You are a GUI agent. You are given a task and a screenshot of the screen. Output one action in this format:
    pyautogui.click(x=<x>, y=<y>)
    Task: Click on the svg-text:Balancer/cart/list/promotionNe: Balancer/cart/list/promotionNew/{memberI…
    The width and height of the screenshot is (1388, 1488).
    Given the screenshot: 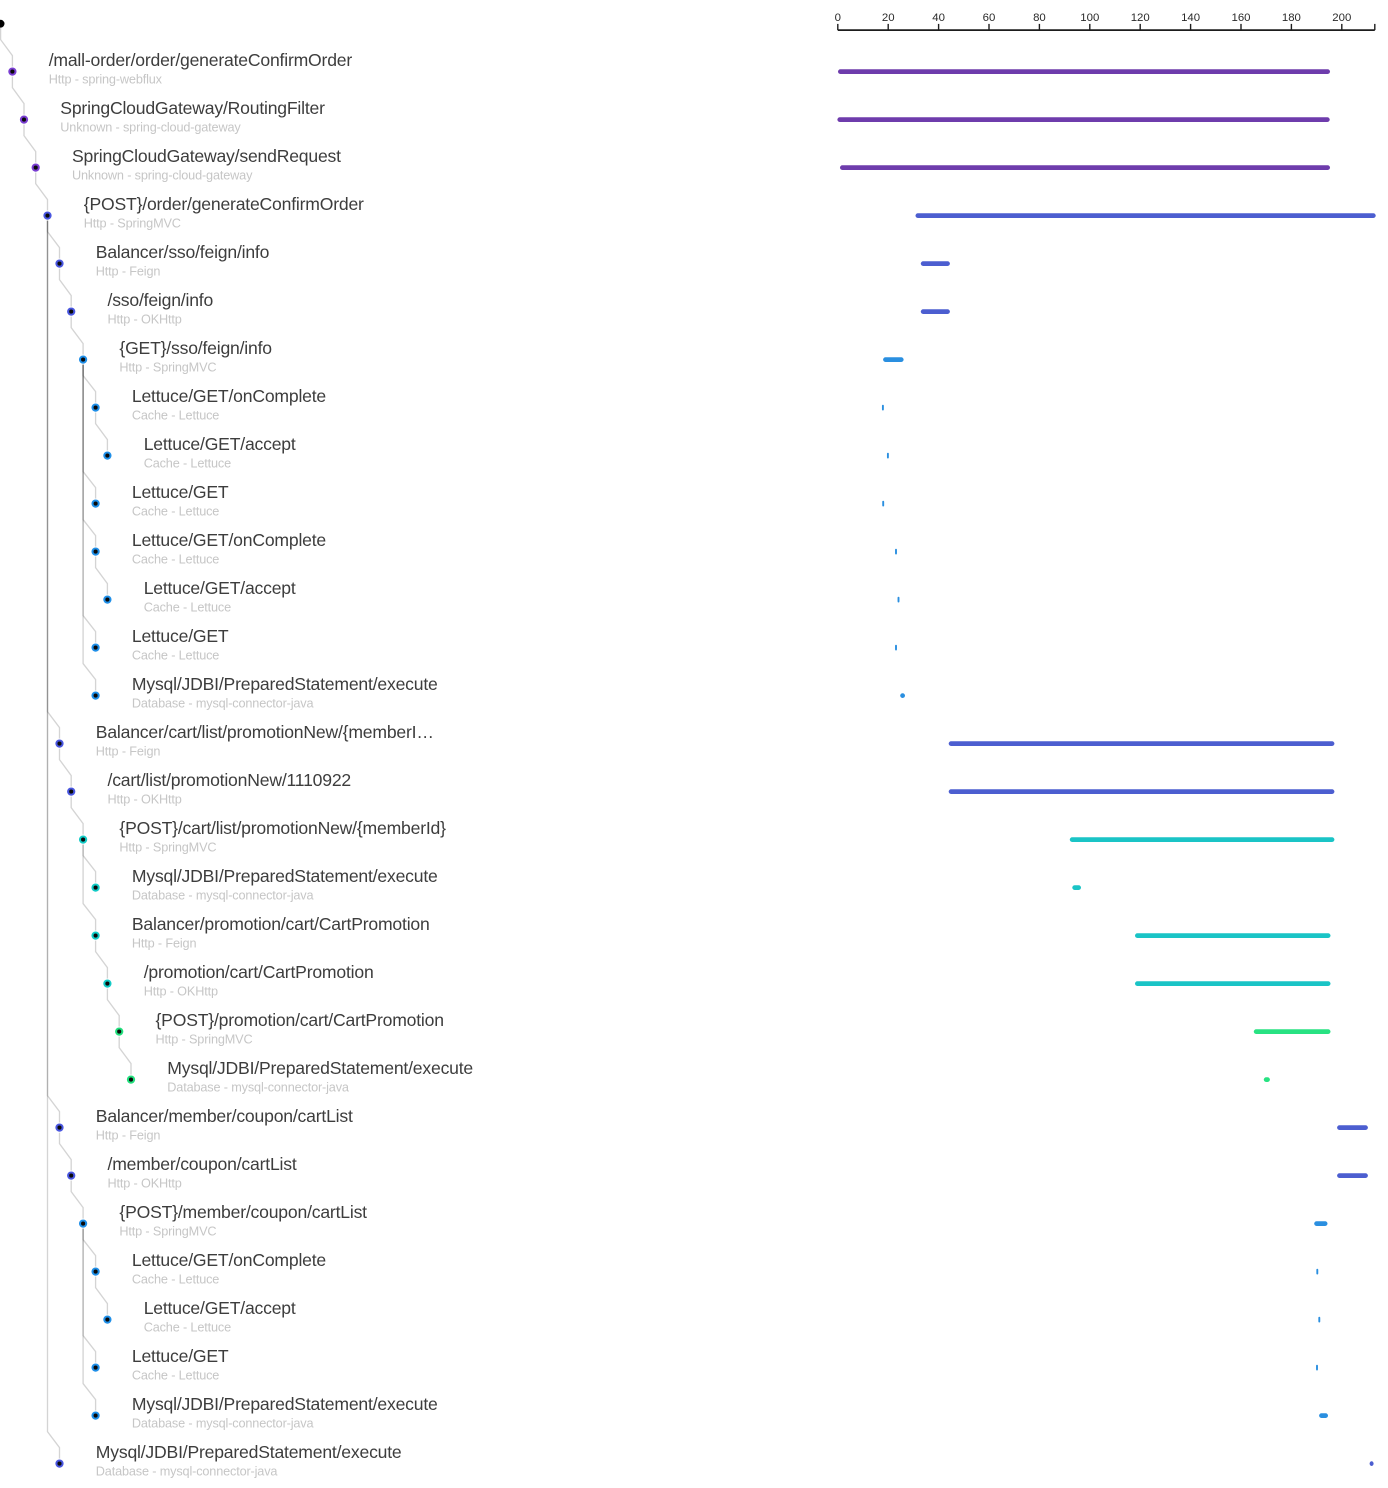 What is the action you would take?
    pyautogui.click(x=265, y=732)
    